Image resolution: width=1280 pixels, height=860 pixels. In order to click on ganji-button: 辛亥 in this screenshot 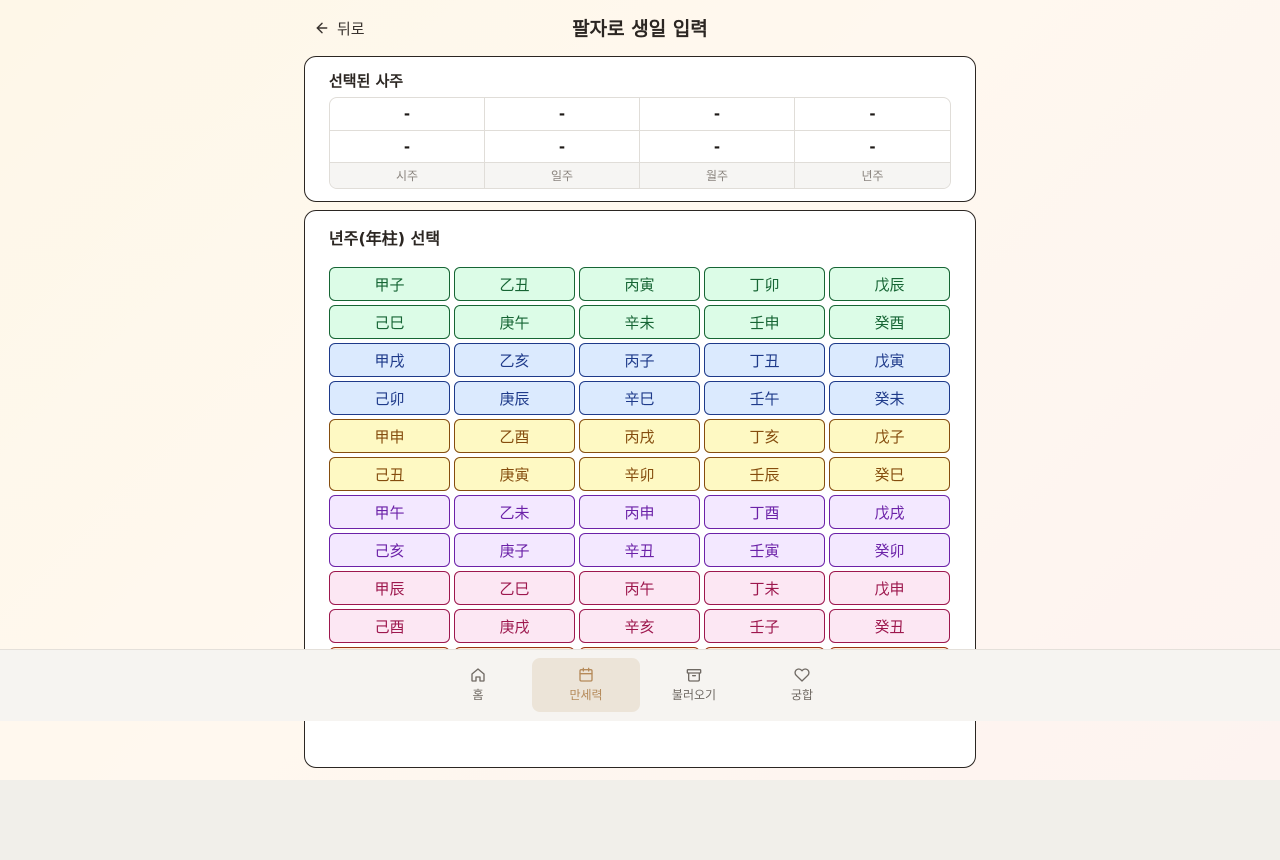, I will do `click(639, 626)`.